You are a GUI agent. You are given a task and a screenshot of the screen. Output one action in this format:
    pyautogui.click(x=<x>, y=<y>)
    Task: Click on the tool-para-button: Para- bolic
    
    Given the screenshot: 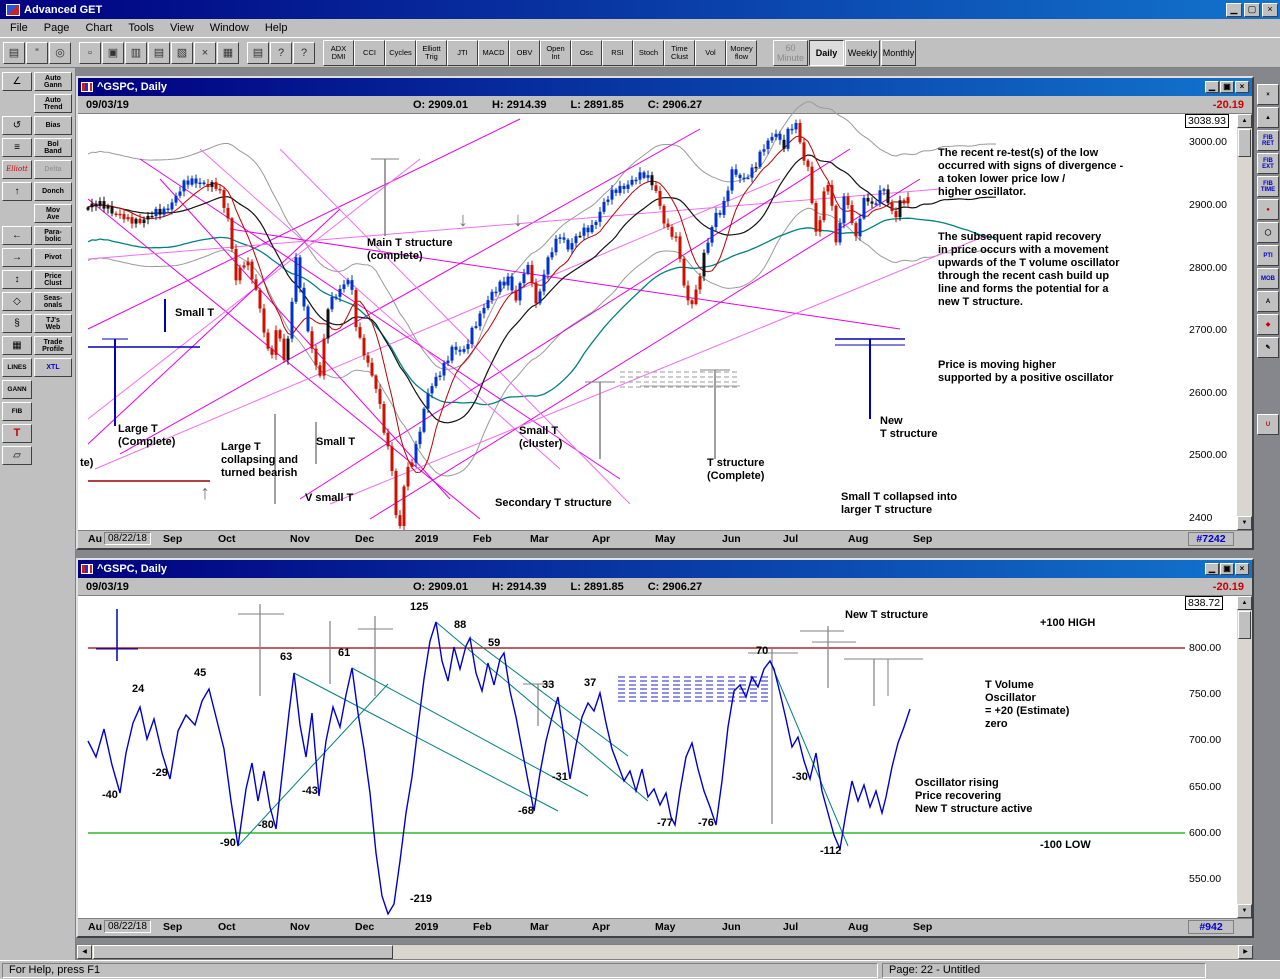 What is the action you would take?
    pyautogui.click(x=53, y=235)
    